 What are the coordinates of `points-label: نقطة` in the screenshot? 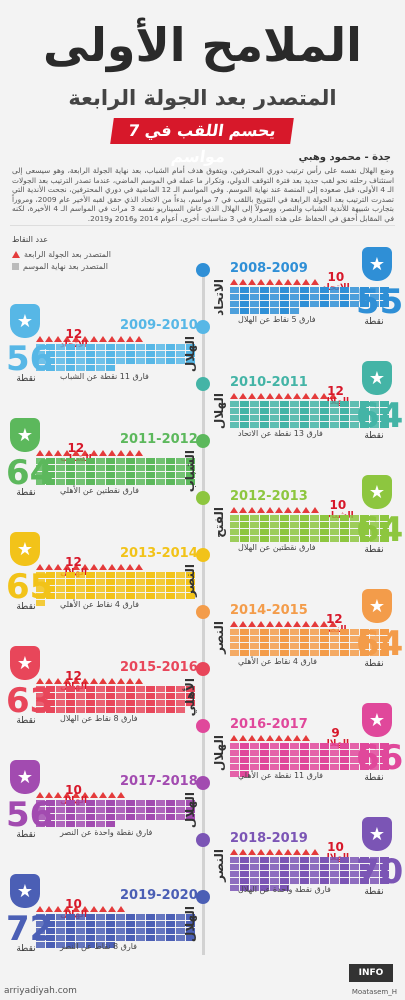 It's located at (26, 721).